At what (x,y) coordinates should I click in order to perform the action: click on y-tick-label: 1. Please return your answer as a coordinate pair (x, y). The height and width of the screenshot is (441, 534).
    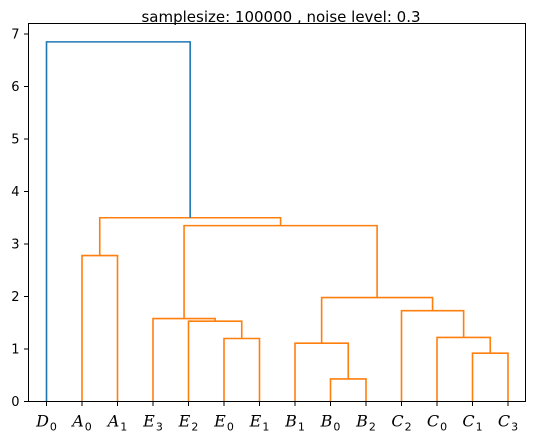
    Looking at the image, I should click on (15, 350).